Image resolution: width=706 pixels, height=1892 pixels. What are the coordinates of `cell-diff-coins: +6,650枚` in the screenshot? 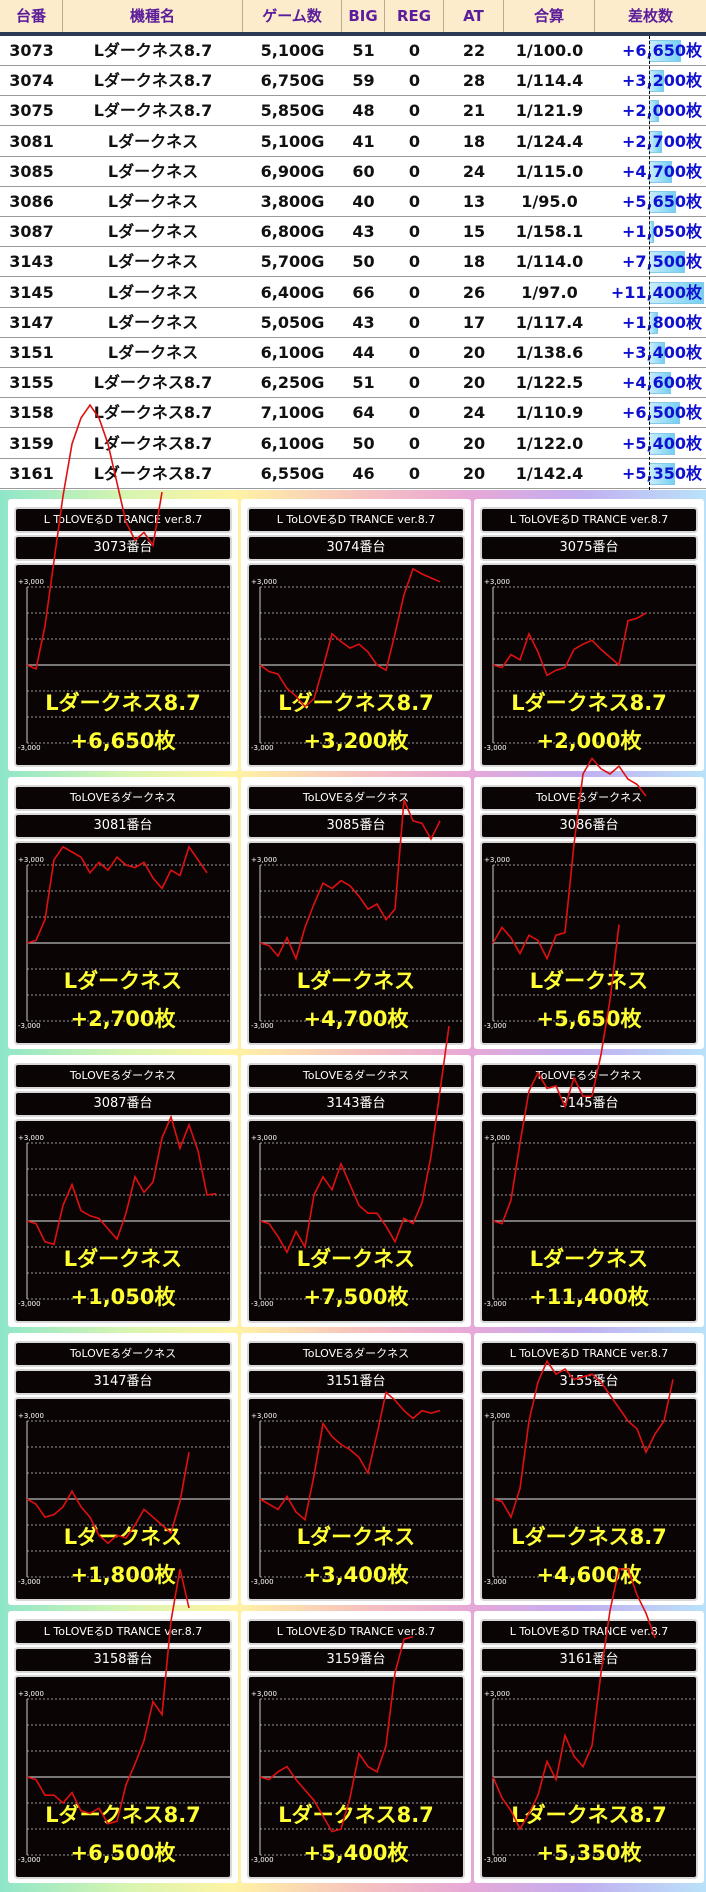 It's located at (661, 50).